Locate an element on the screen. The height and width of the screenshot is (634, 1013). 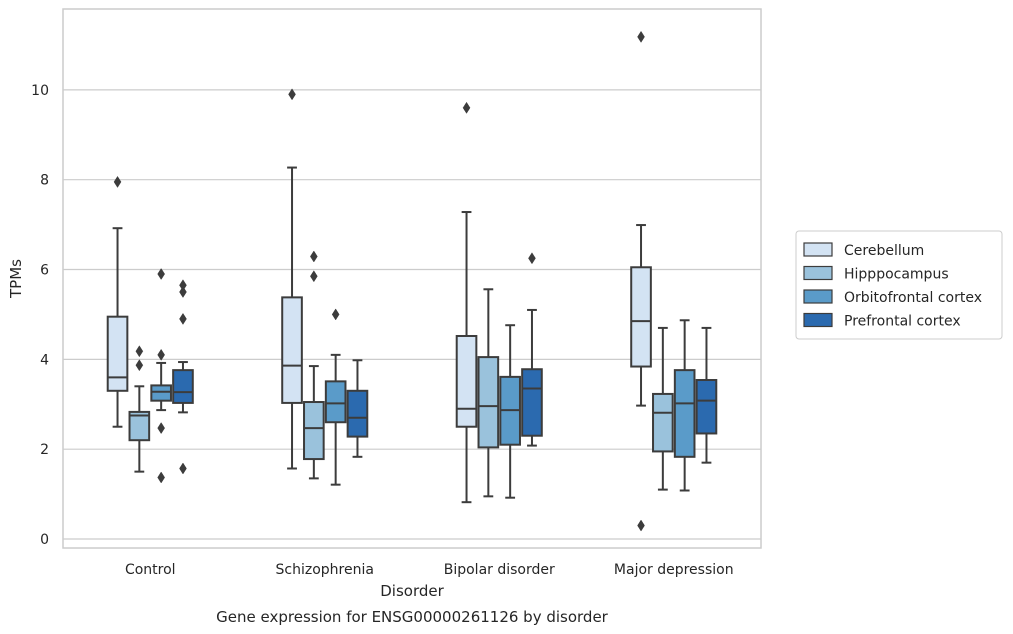
legend-item: Orbitofrontal cortex is located at coordinates (892, 297).